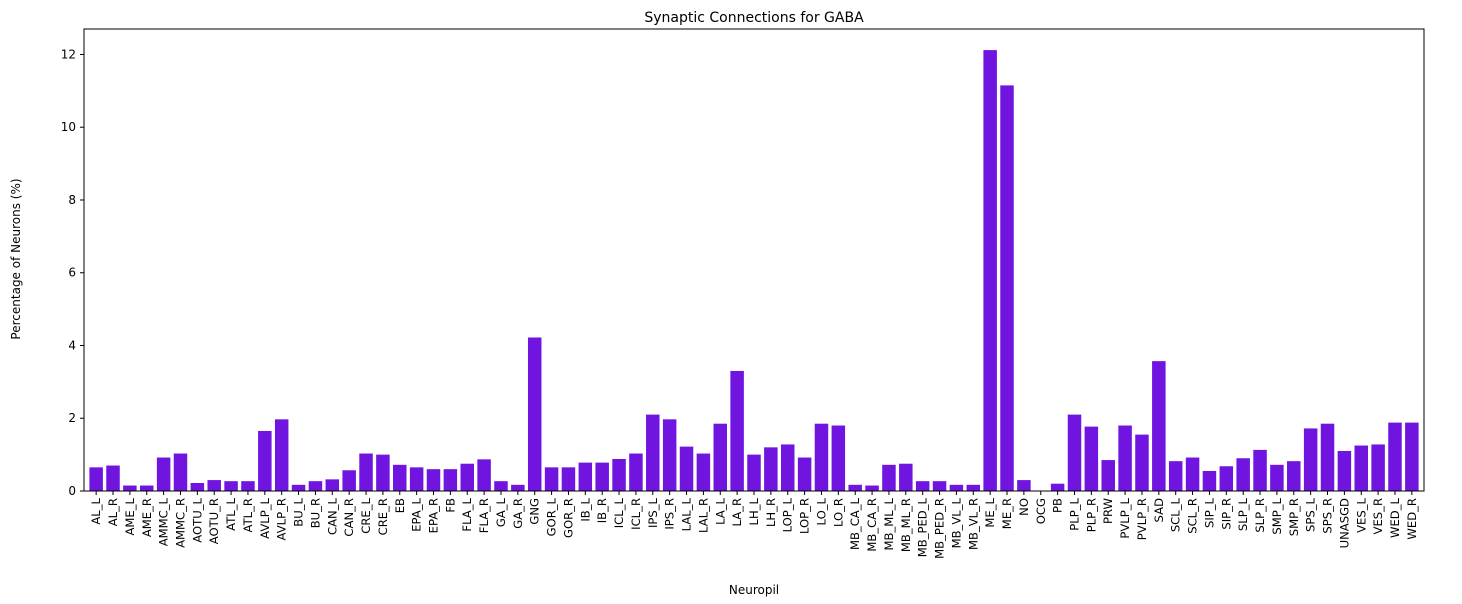 This screenshot has height=604, width=1462. What do you see at coordinates (1175, 476) in the screenshot?
I see `bar-scl-l` at bounding box center [1175, 476].